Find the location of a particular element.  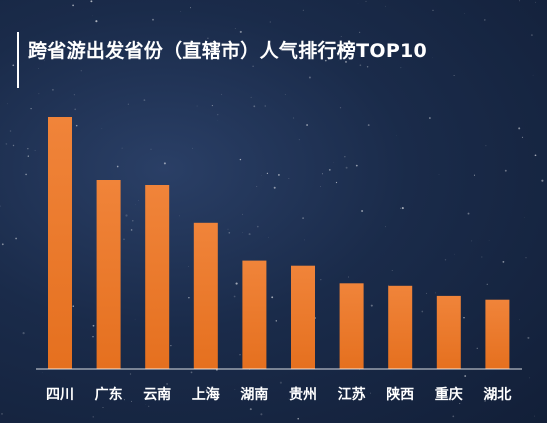

title-accent-bar is located at coordinates (18, 60).